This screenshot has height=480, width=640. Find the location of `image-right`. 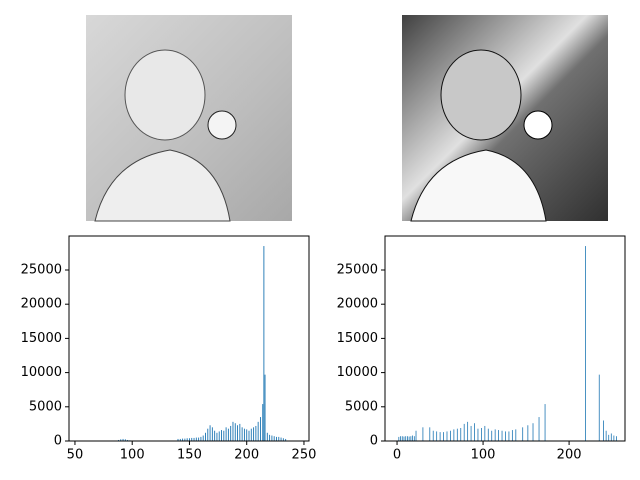

image-right is located at coordinates (505, 118).